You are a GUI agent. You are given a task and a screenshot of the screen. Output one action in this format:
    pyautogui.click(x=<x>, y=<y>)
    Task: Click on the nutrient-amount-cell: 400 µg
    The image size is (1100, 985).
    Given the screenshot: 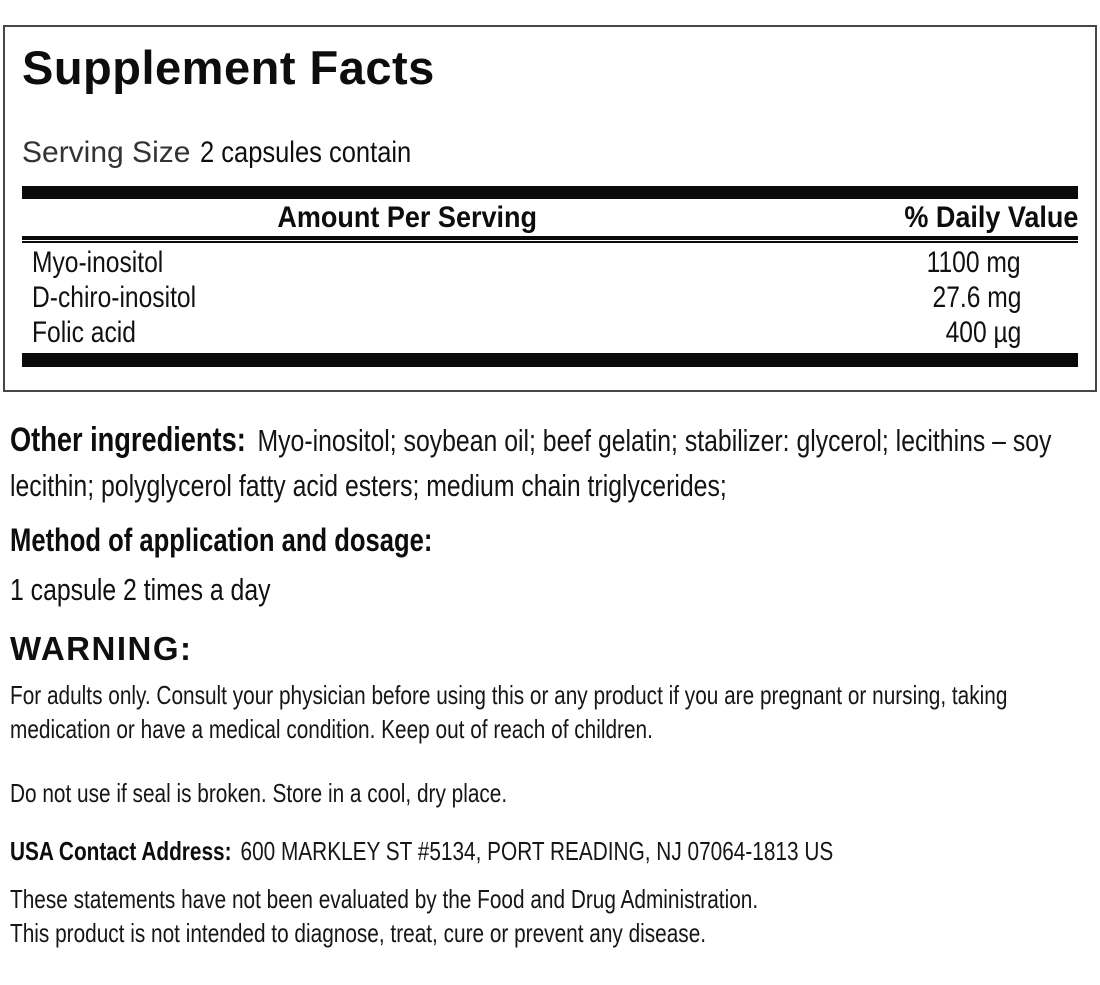 What is the action you would take?
    pyautogui.click(x=1003, y=332)
    